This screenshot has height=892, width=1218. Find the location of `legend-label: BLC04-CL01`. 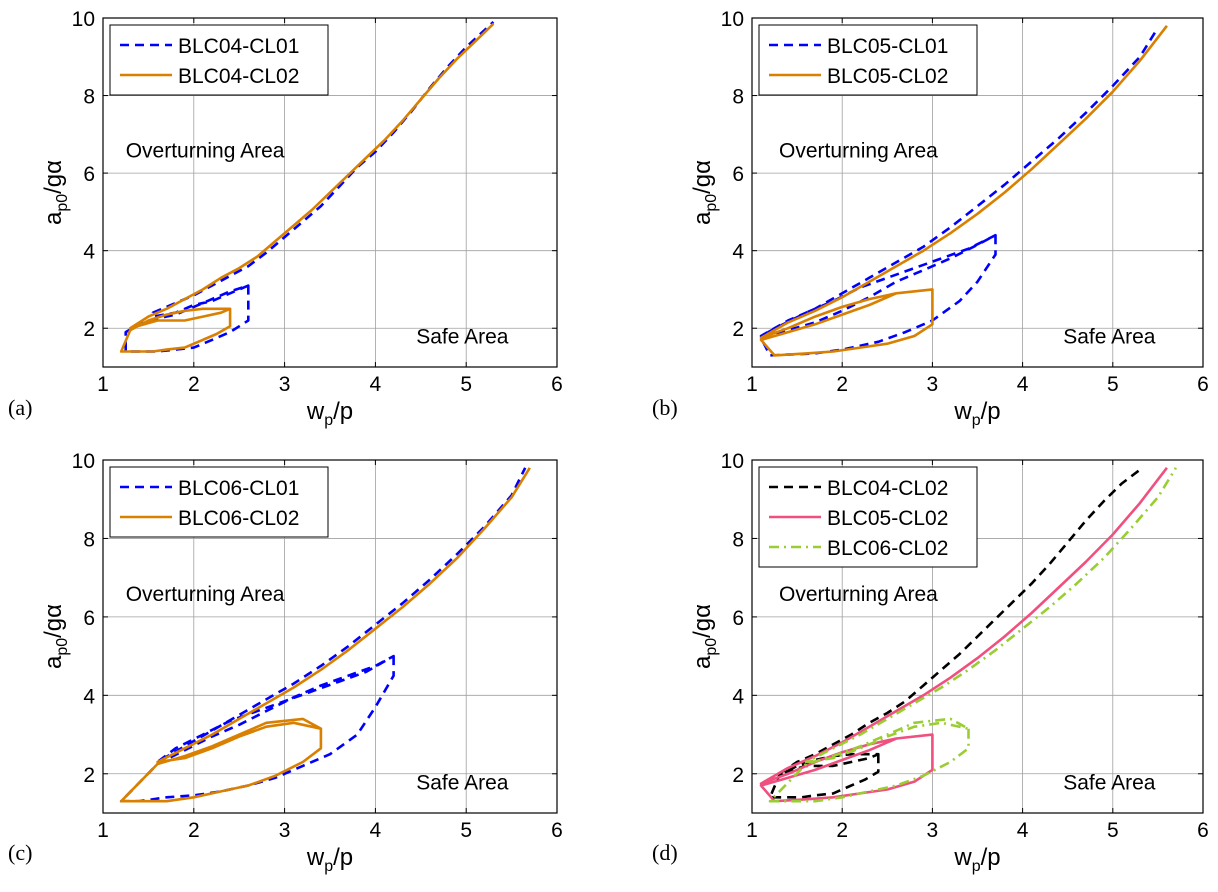

legend-label: BLC04-CL01 is located at coordinates (238, 46).